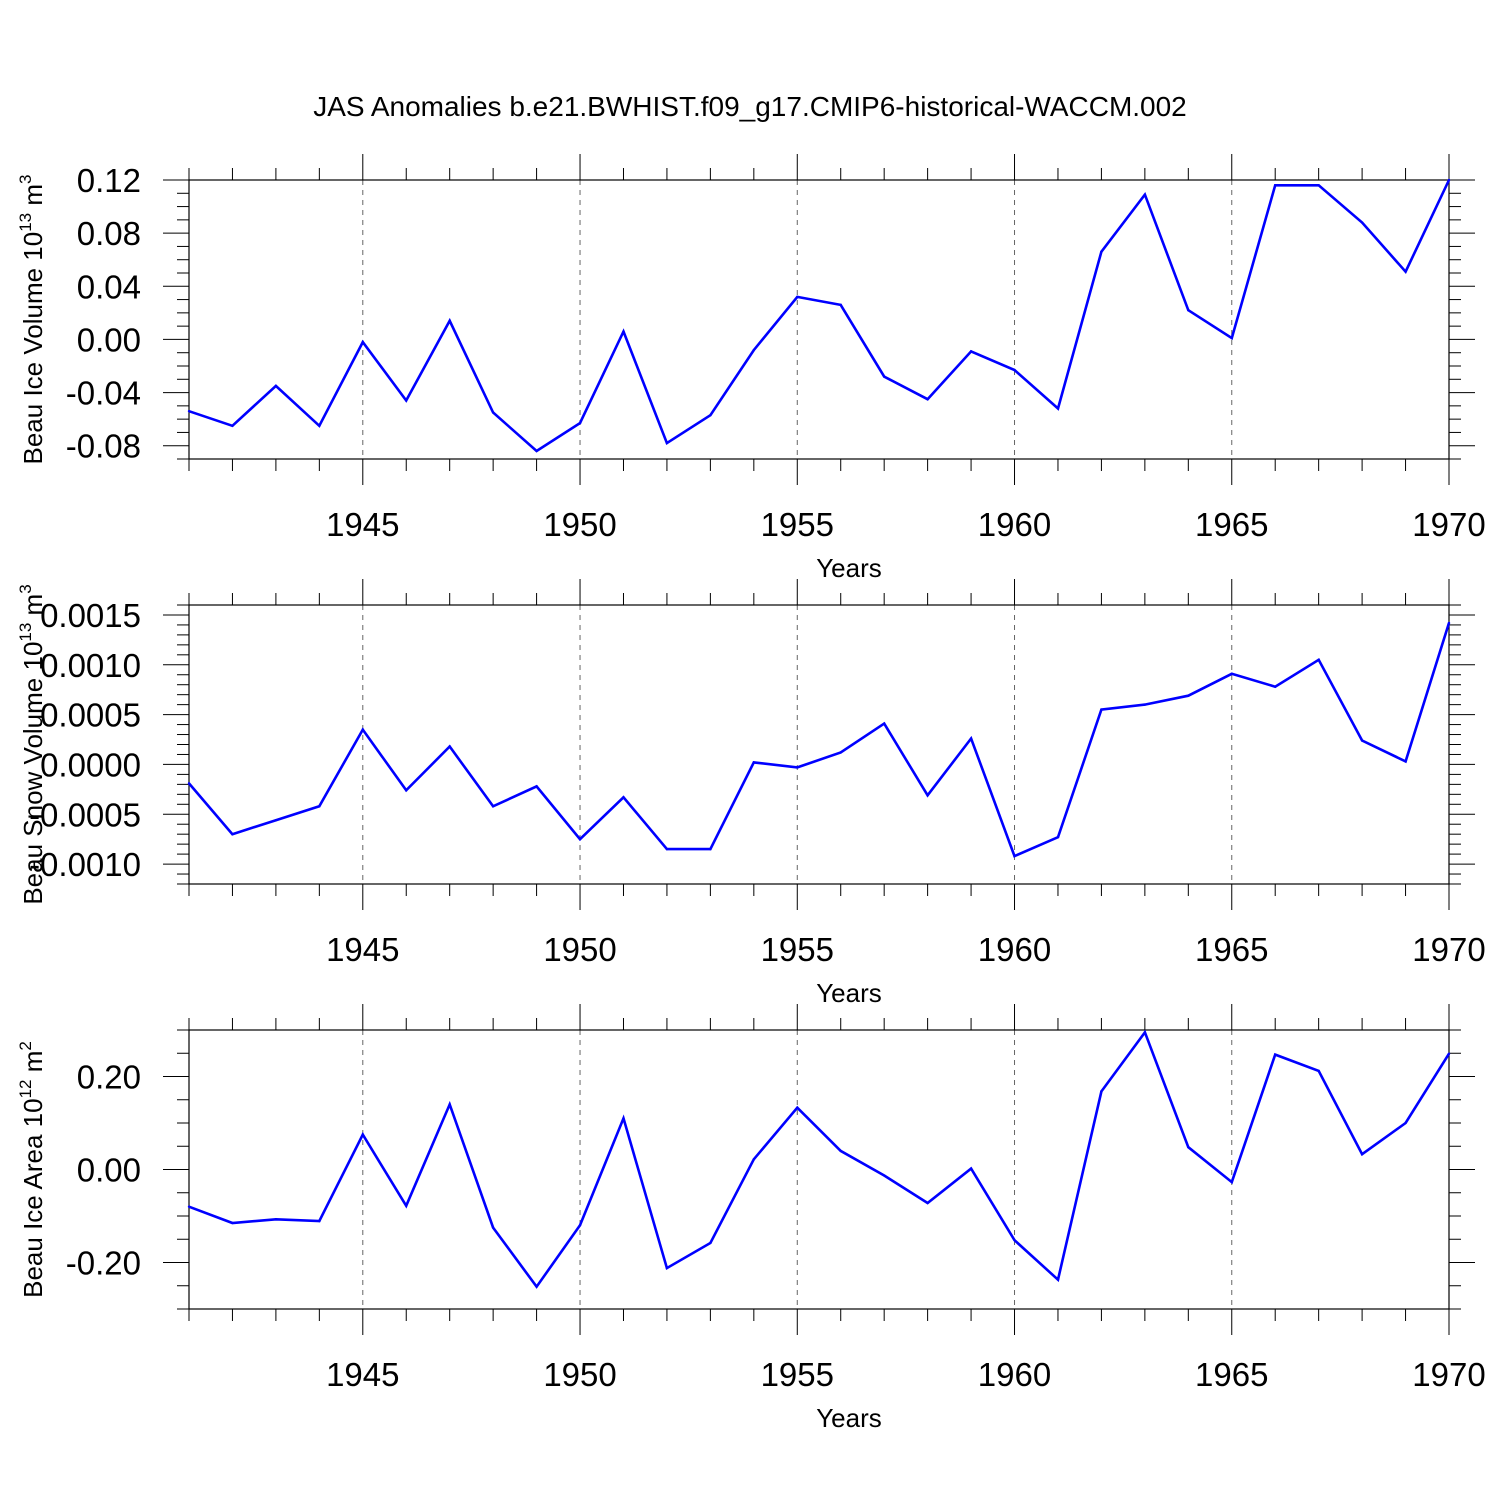 This screenshot has width=1500, height=1500. Describe the element at coordinates (33, 773) in the screenshot. I see `y-axis-label-main: Beau Snow Volume 10` at that location.